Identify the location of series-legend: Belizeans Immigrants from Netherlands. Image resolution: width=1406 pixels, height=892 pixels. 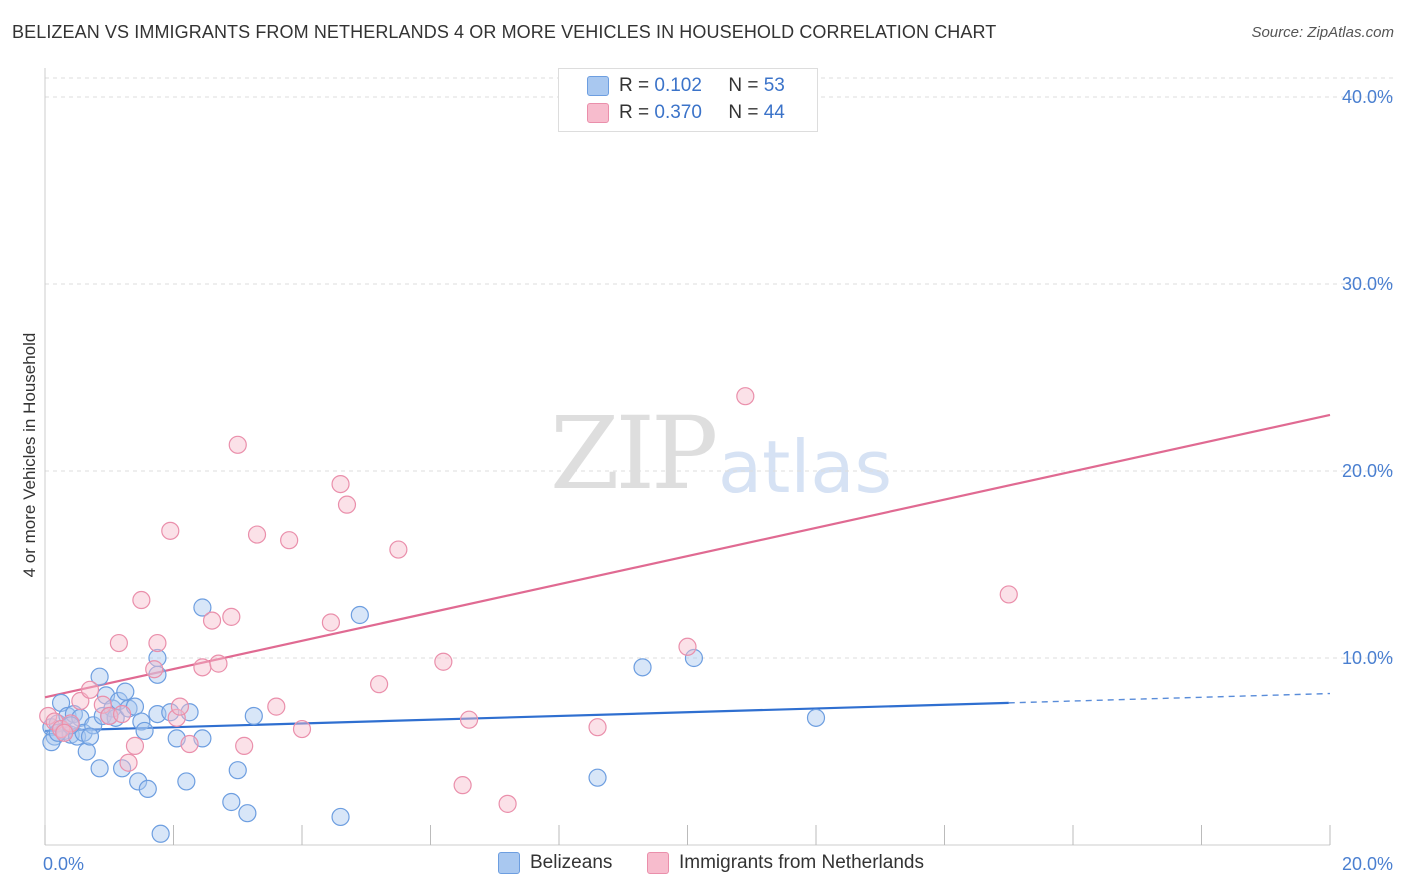
(703, 865).